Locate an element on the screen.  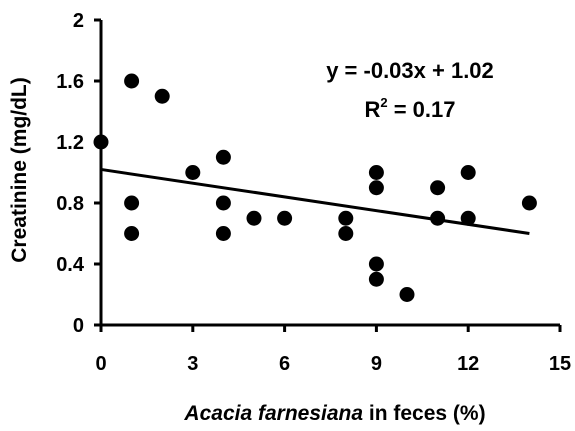
x-axis-title-species: Acacia farnesiana is located at coordinates (273, 413).